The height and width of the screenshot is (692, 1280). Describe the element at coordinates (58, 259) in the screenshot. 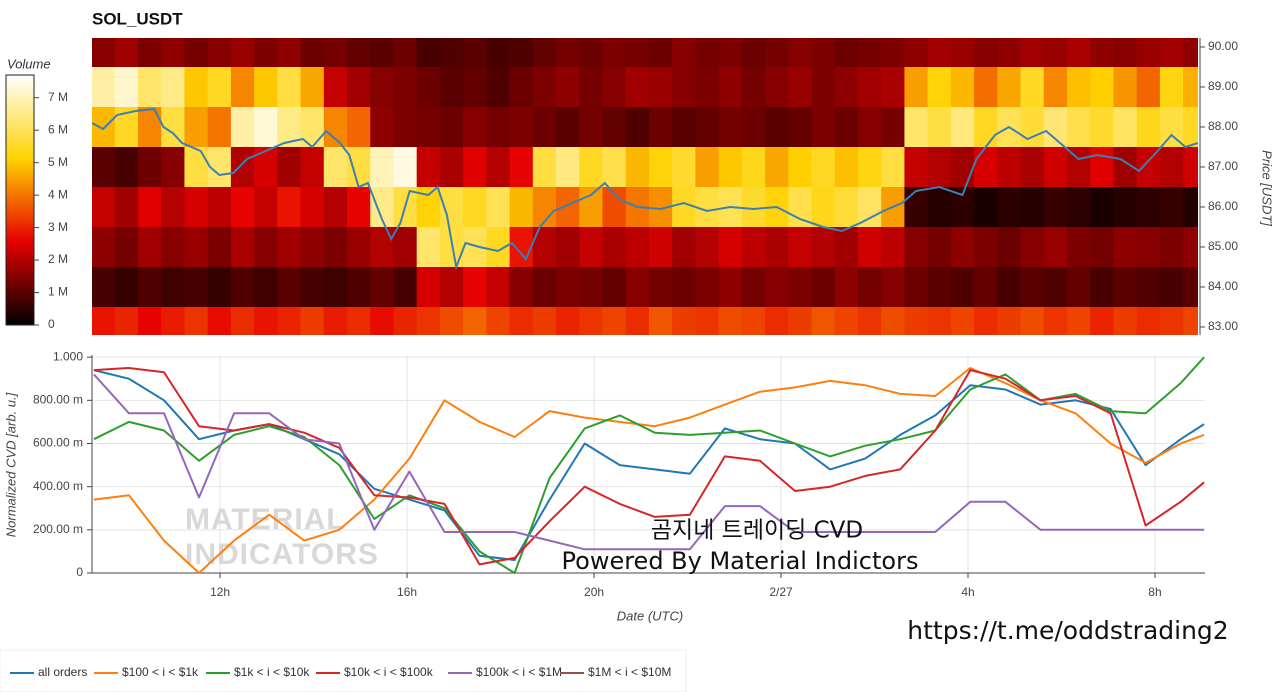

I see `colorbar-tick-label: 2 M` at that location.